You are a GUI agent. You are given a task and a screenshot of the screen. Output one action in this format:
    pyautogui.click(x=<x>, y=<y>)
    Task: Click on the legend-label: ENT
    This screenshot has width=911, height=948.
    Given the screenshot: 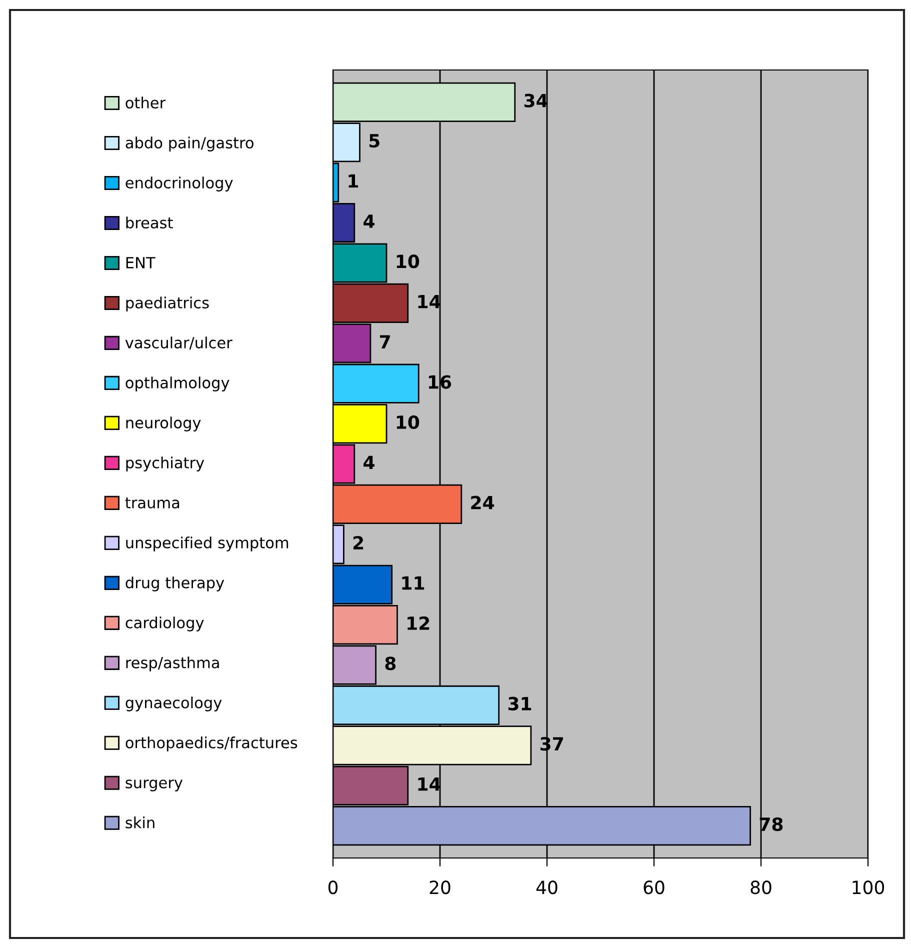 What is the action you would take?
    pyautogui.click(x=141, y=262)
    